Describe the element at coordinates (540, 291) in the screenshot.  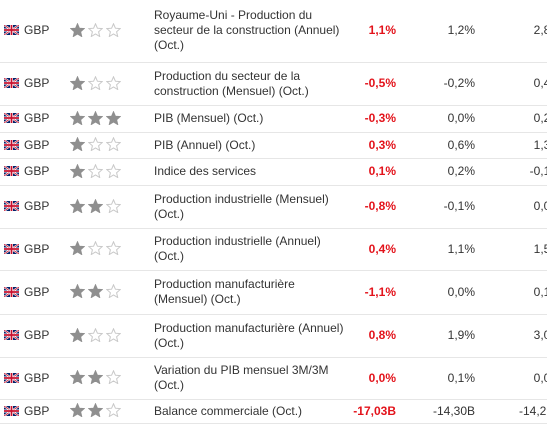
I see `previous-value: 0,1%` at that location.